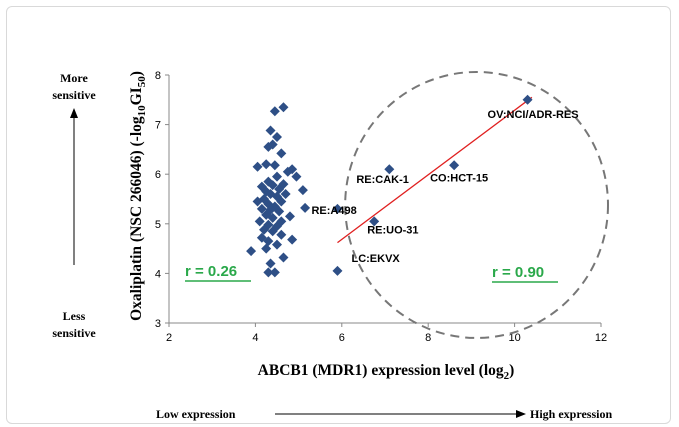  Describe the element at coordinates (392, 230) in the screenshot. I see `point-label: RE:UO-31` at that location.